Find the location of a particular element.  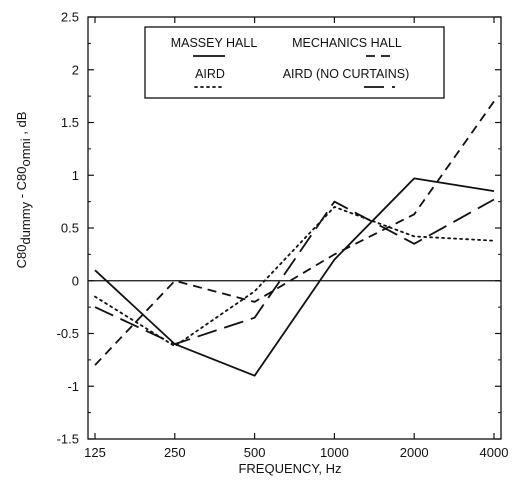

x-tick-label: 1000 is located at coordinates (334, 452).